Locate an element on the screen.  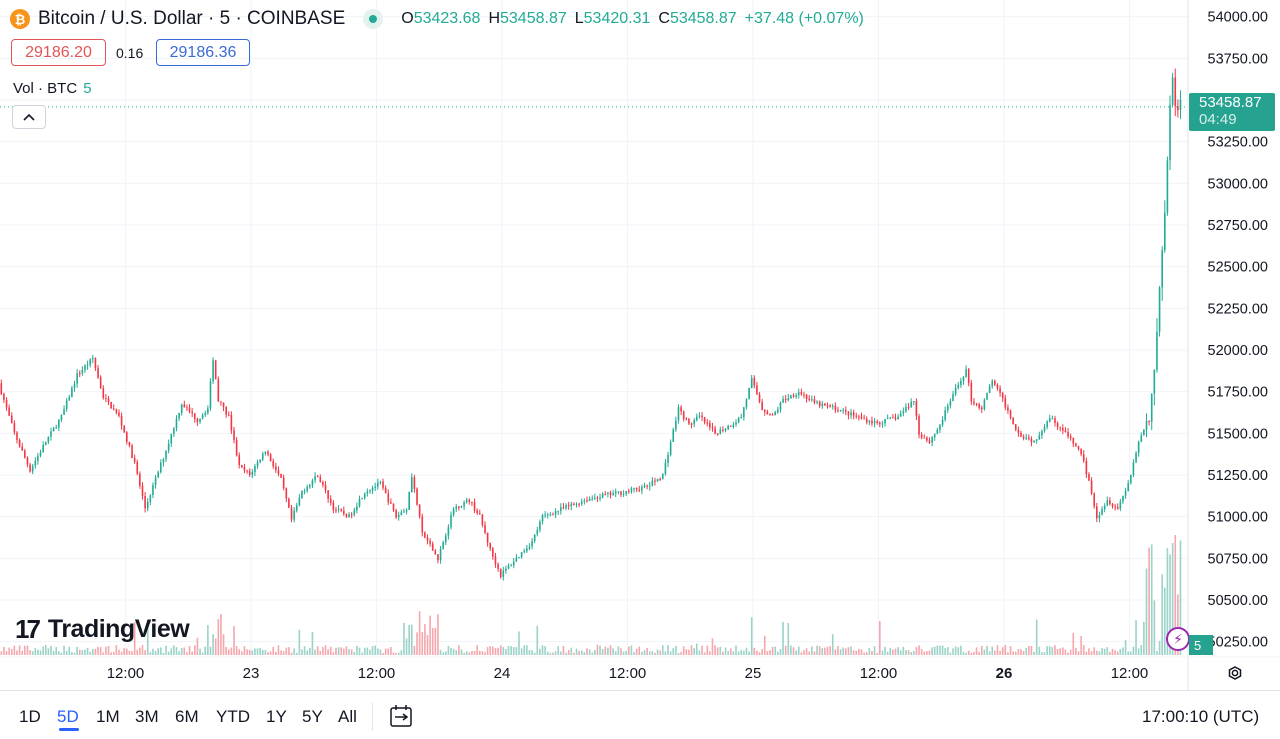
market-status-icon is located at coordinates (373, 19).